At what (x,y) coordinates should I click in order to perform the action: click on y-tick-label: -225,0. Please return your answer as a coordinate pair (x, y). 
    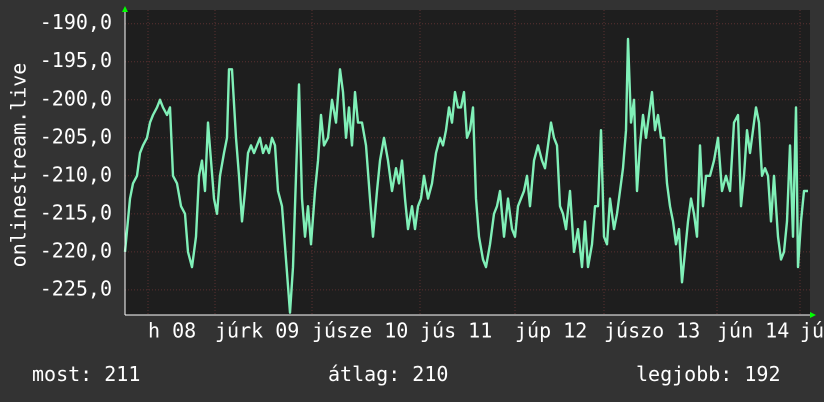
    Looking at the image, I should click on (76, 288).